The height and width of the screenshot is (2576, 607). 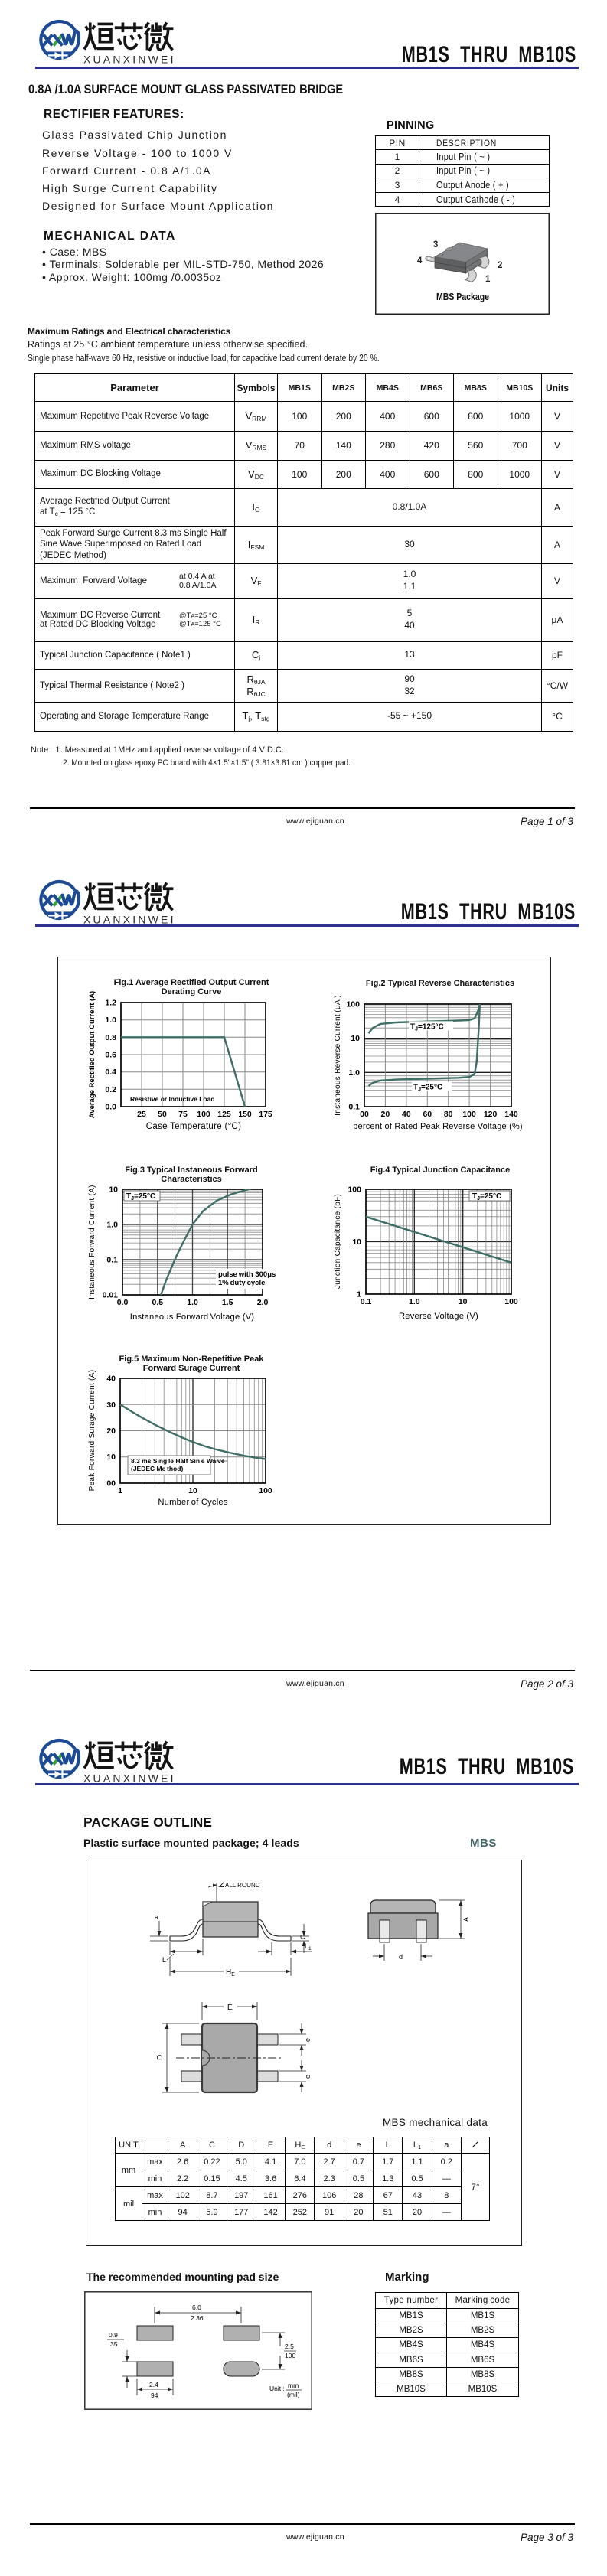 What do you see at coordinates (114, 2335) in the screenshot?
I see `svg-text: 0.9` at bounding box center [114, 2335].